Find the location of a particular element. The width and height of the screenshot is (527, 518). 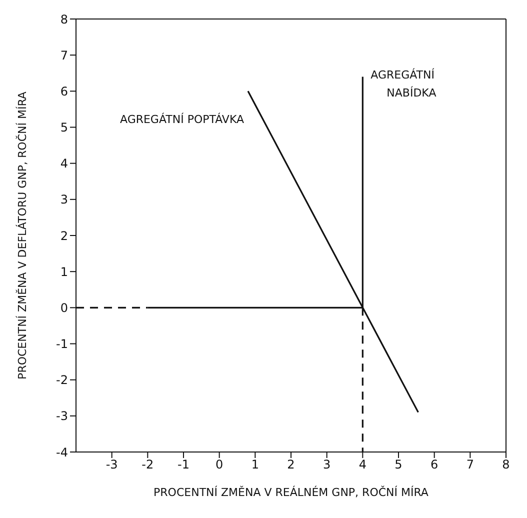

x-tick-label: 3 is located at coordinates (327, 465).